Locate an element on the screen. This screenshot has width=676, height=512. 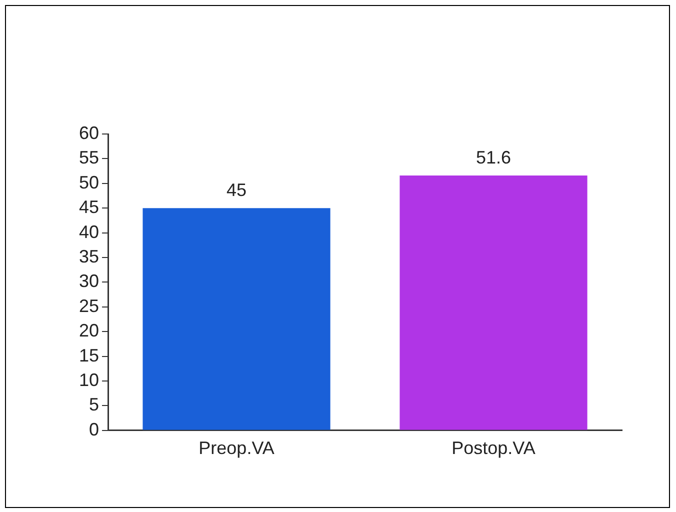
y-tick-label: 45 is located at coordinates (89, 207).